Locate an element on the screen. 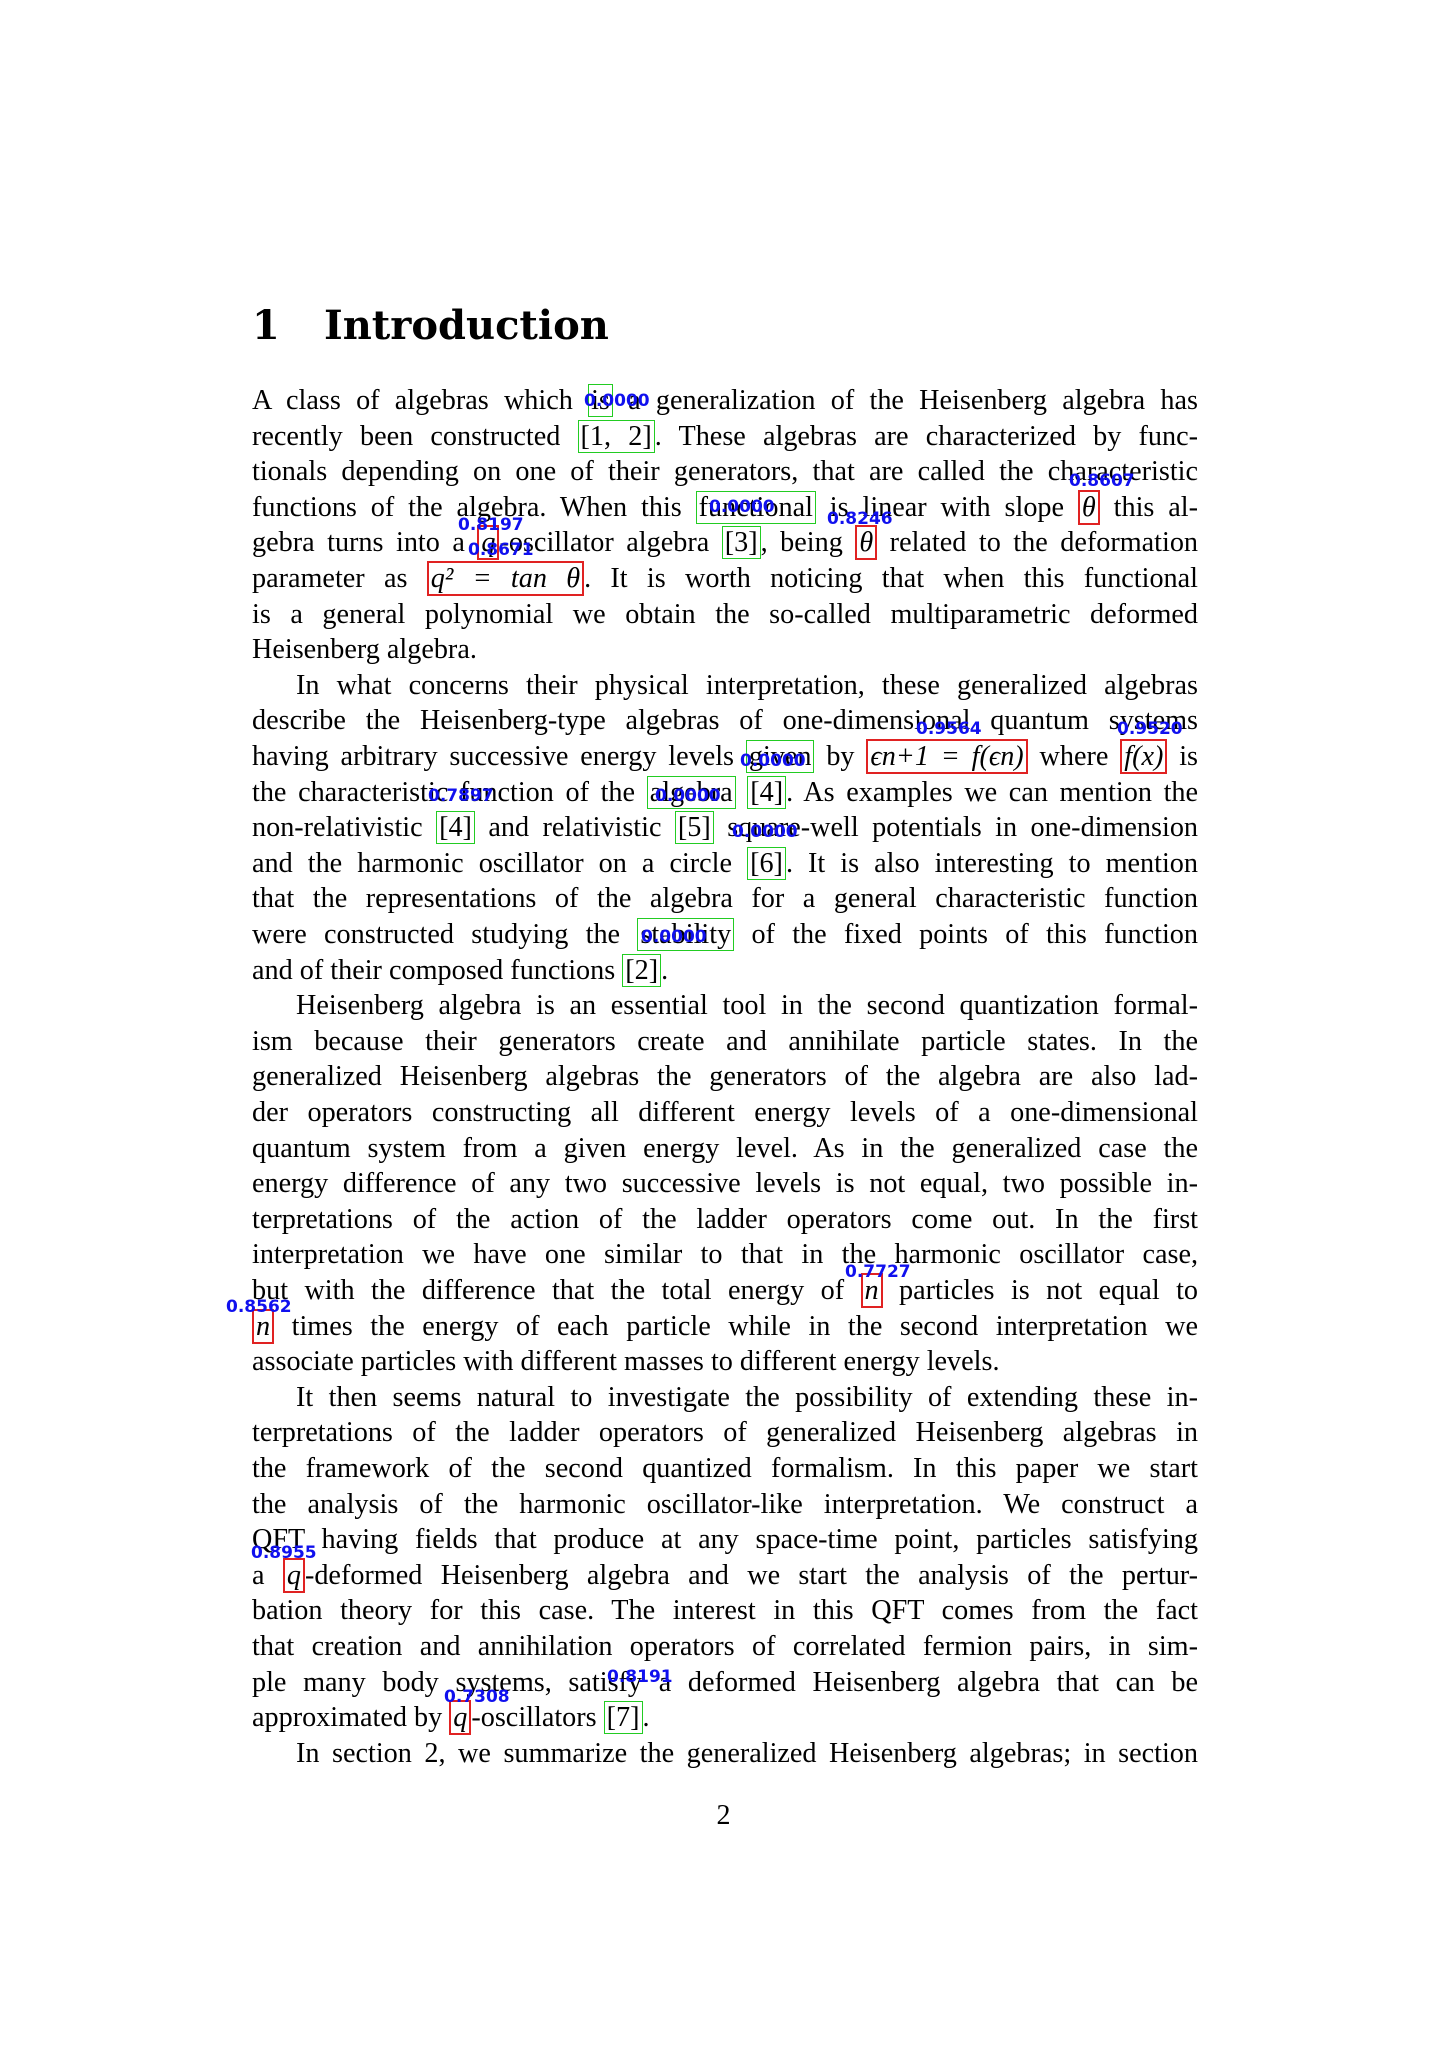 The width and height of the screenshot is (1447, 2048). text-span: where is located at coordinates (1074, 756).